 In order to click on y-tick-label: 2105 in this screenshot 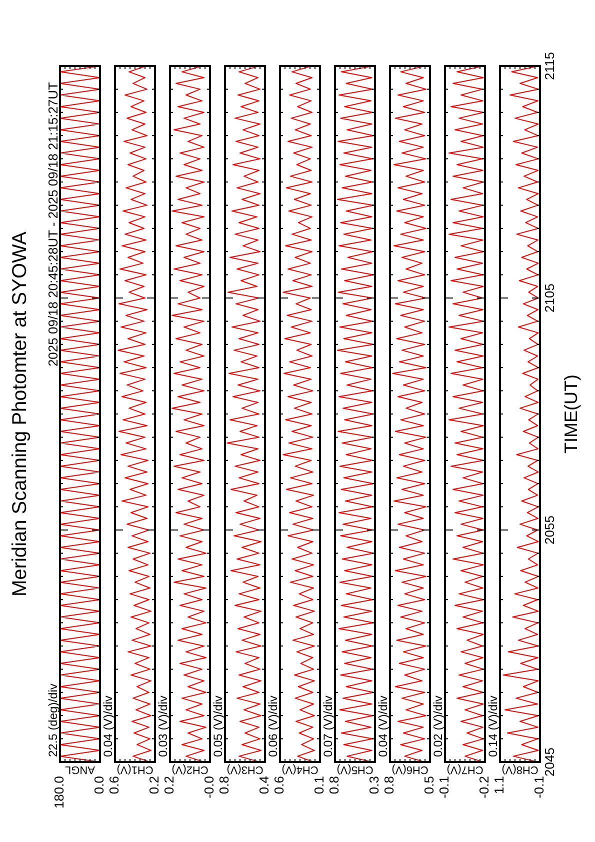, I will do `click(550, 298)`.